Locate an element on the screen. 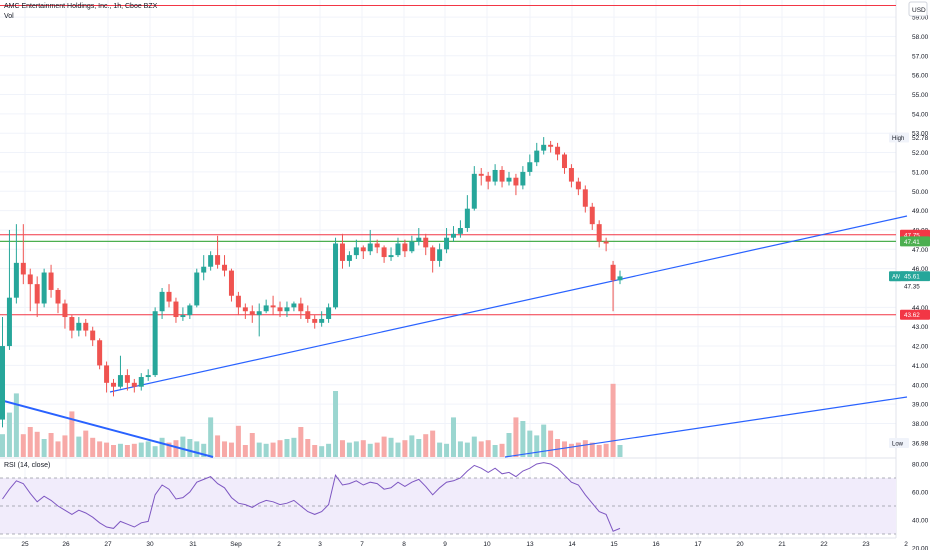 Image resolution: width=932 pixels, height=550 pixels. price-tick: 50.00 is located at coordinates (920, 192).